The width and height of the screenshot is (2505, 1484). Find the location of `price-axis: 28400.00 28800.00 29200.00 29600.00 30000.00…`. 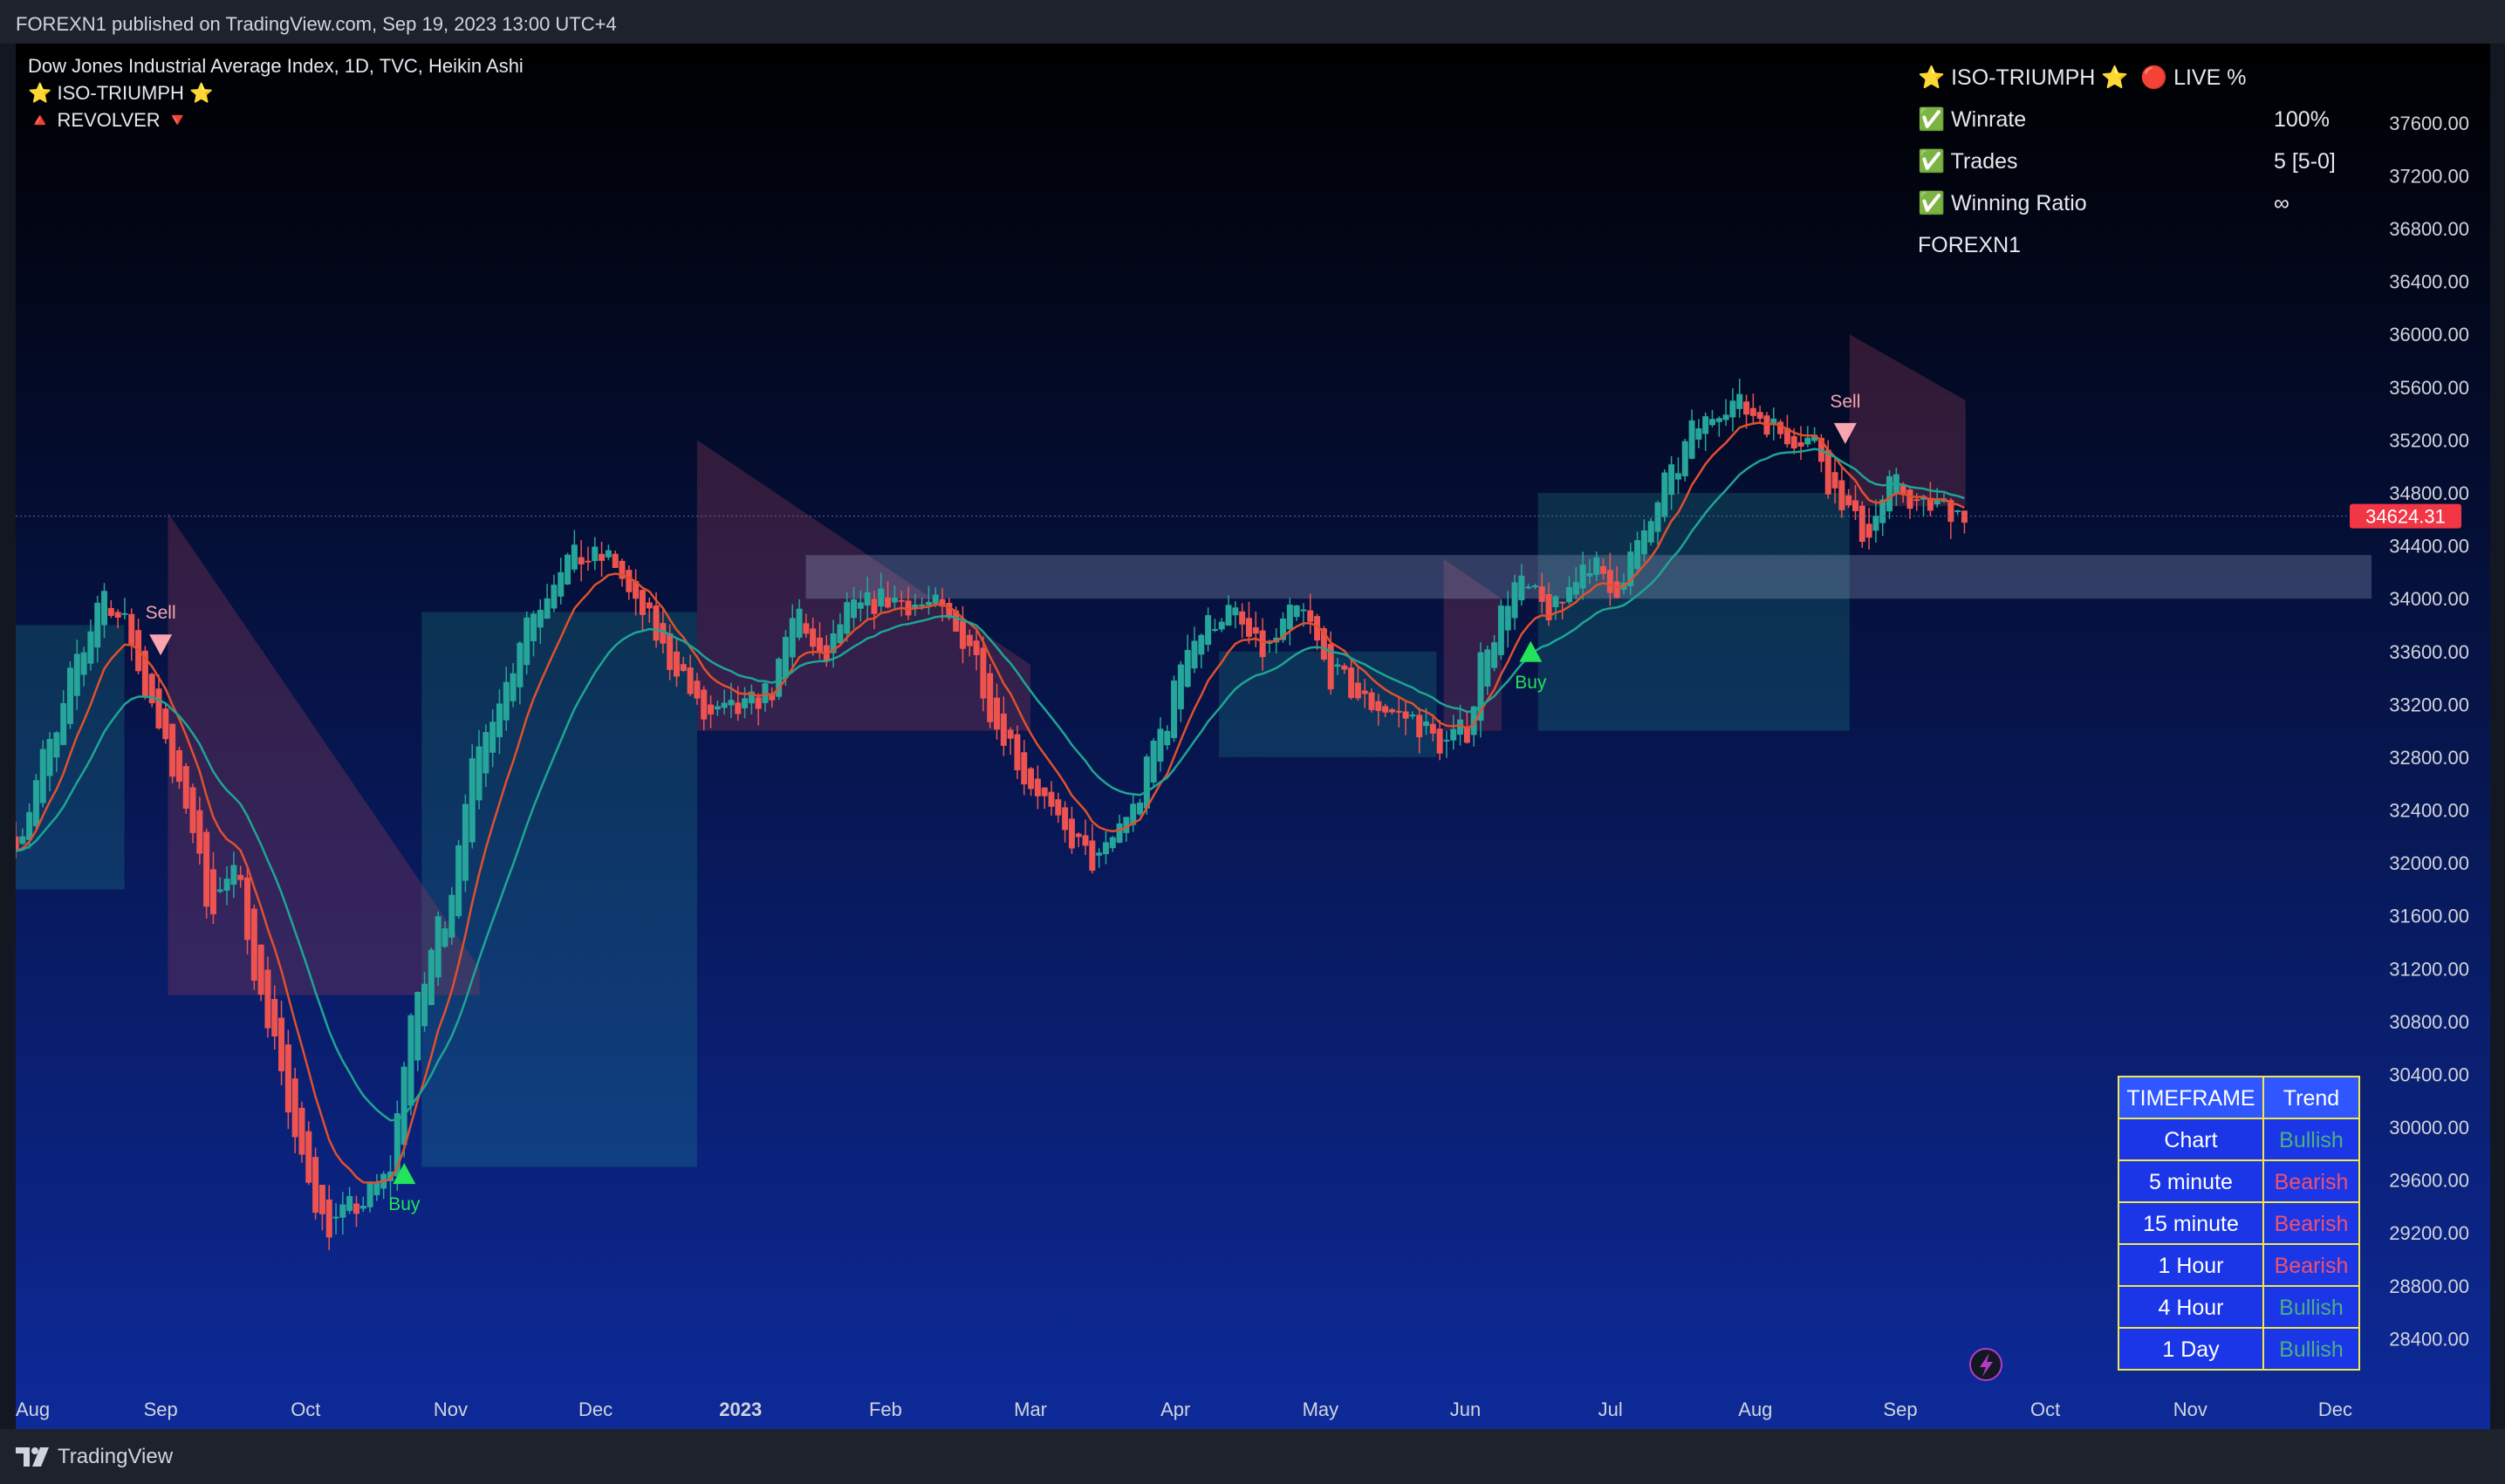

price-axis: 28400.00 28800.00 29200.00 29600.00 30000.00… is located at coordinates (2429, 732).